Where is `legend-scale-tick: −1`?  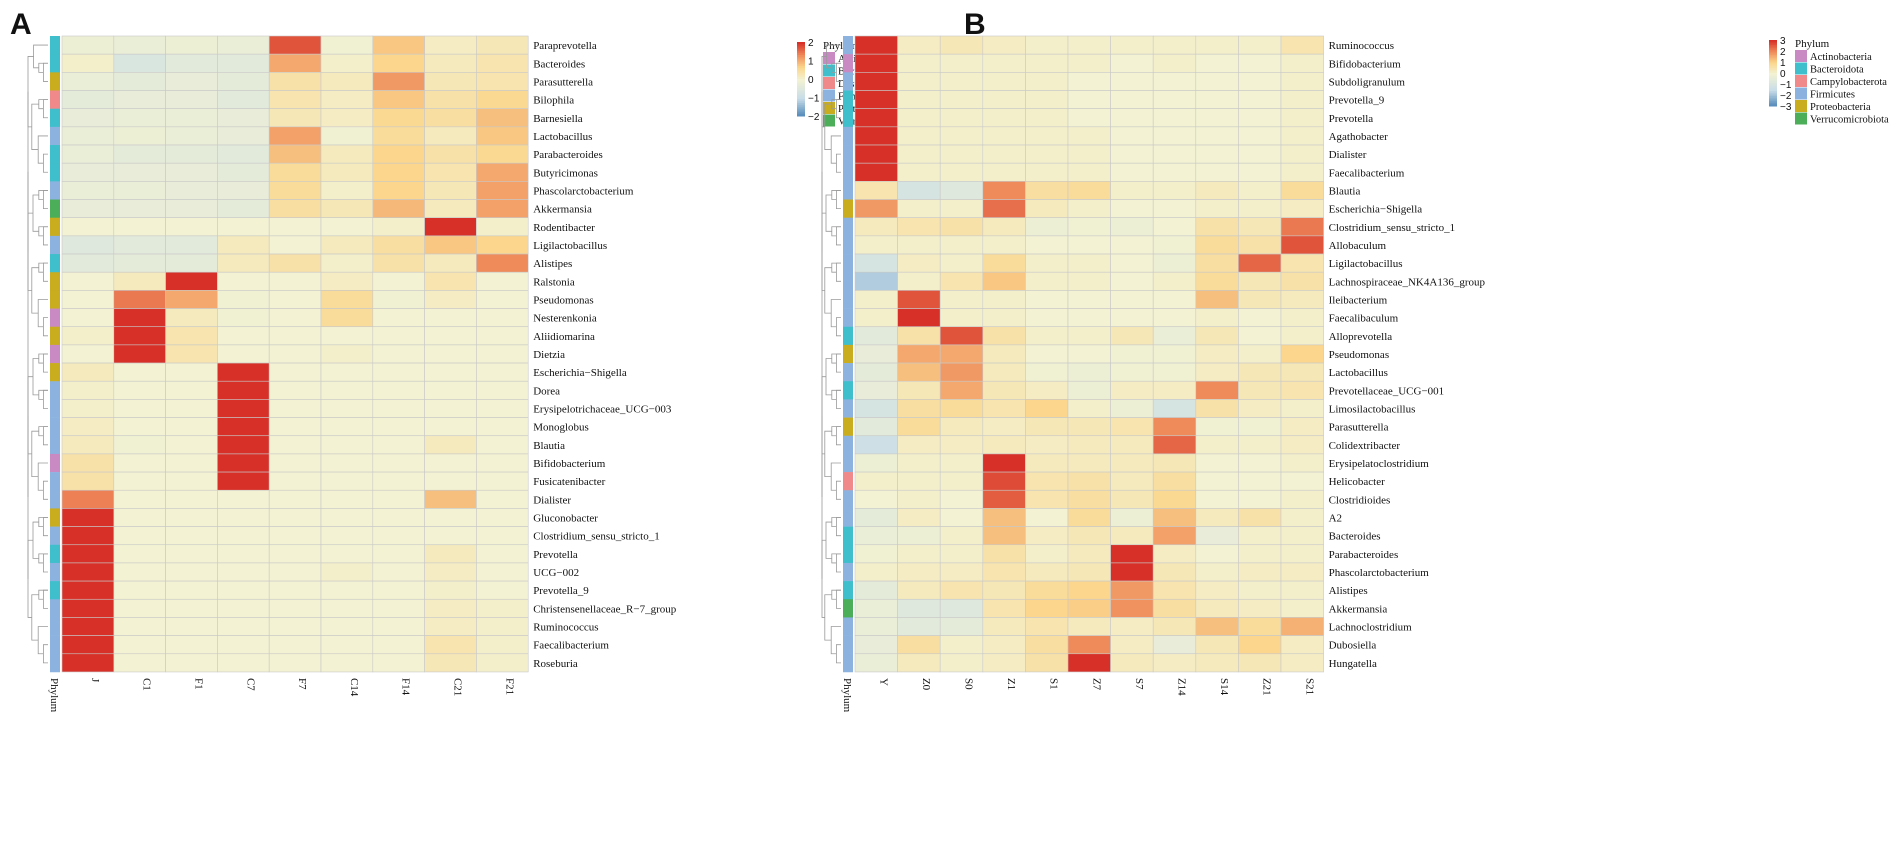 legend-scale-tick: −1 is located at coordinates (1786, 85).